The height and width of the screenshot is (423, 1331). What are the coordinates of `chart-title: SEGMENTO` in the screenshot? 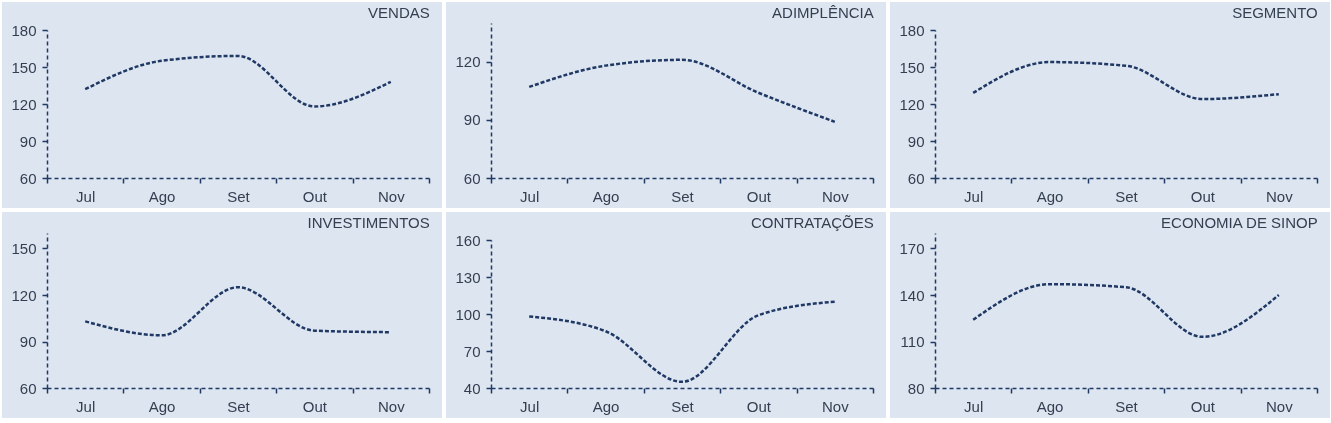 It's located at (1275, 12).